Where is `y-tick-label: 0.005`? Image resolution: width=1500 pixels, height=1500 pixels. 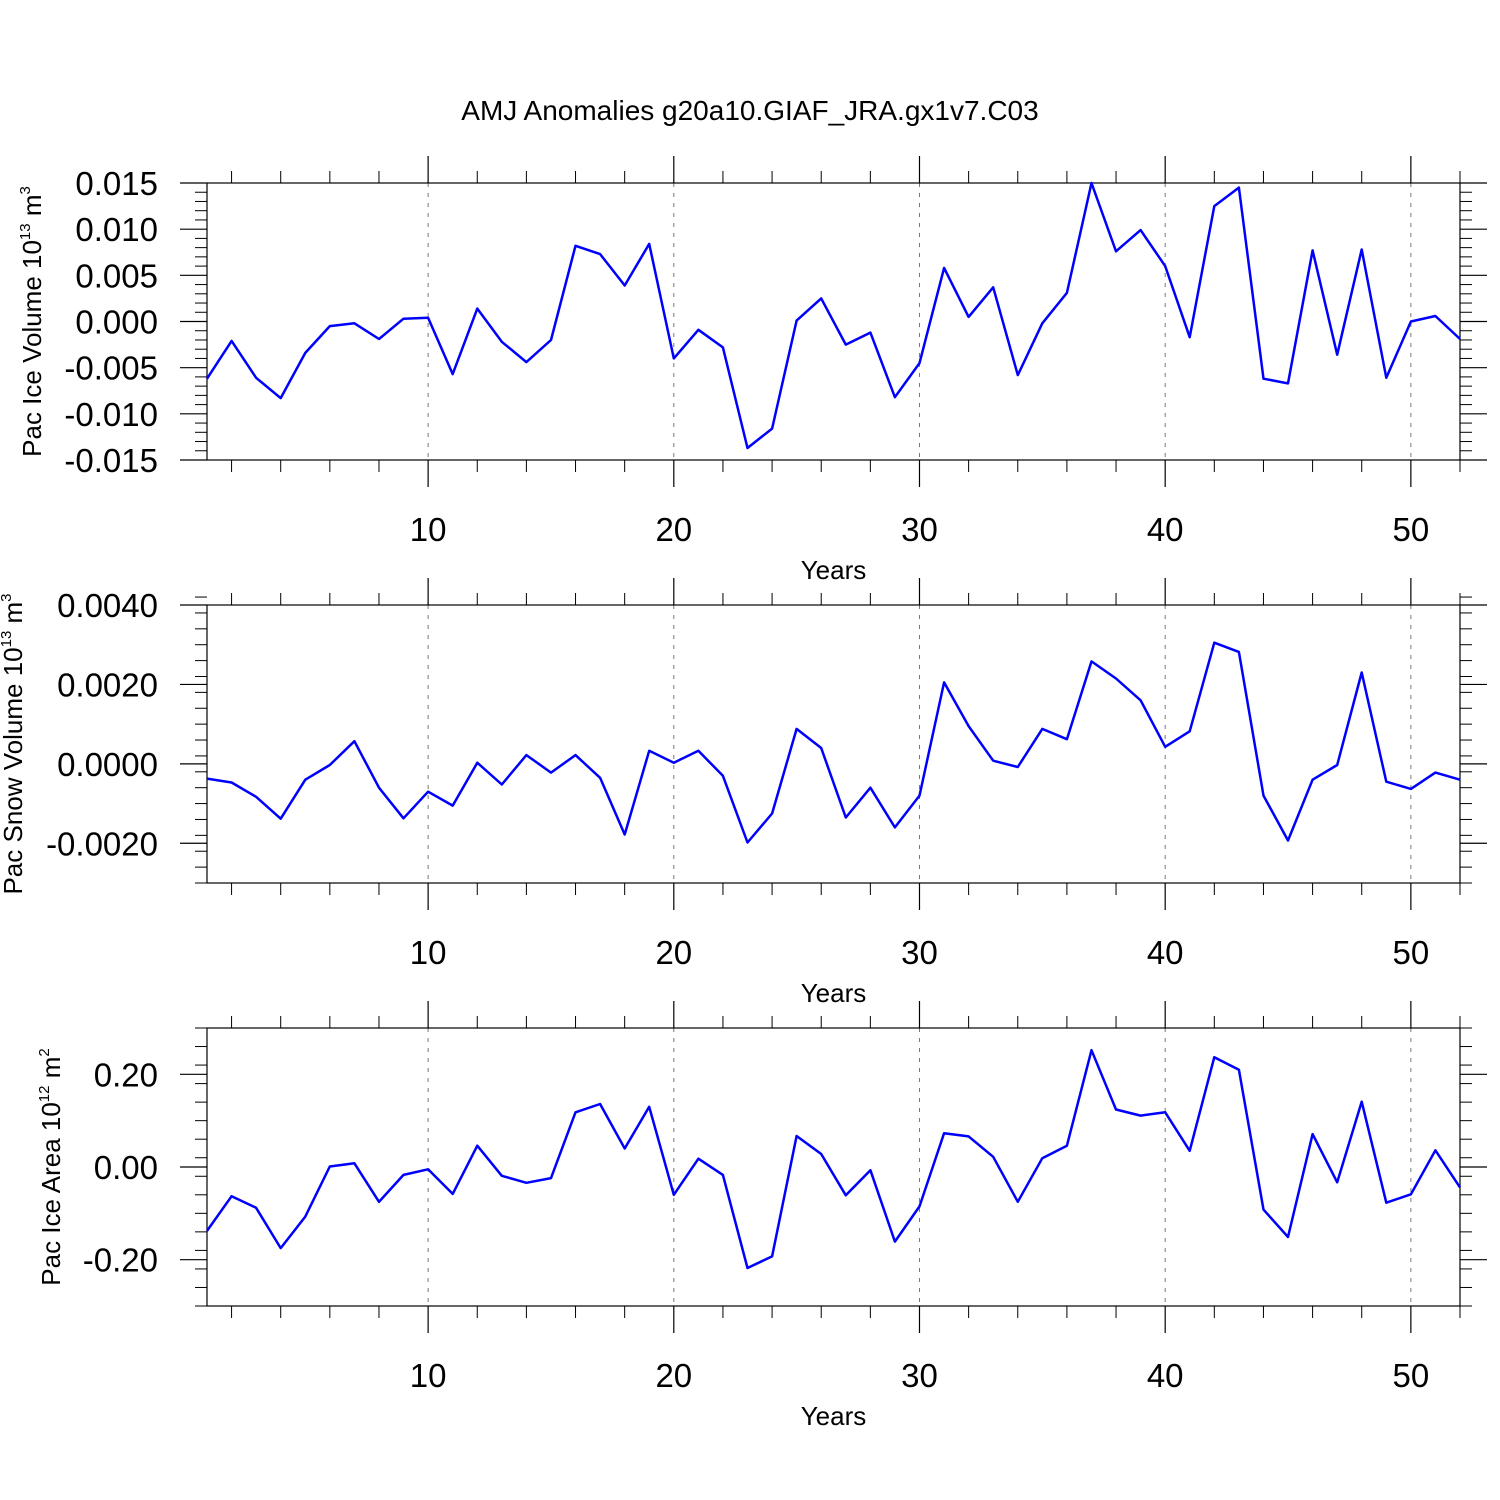 y-tick-label: 0.005 is located at coordinates (116, 275).